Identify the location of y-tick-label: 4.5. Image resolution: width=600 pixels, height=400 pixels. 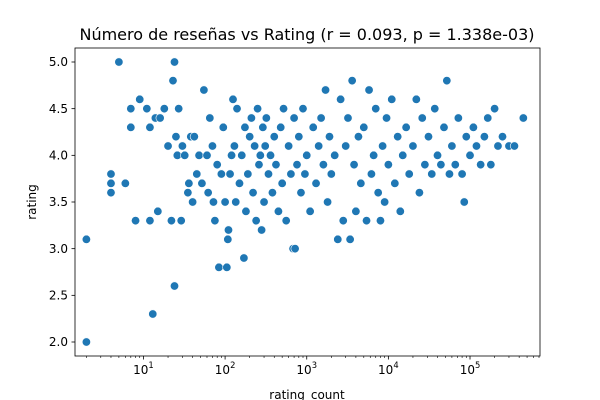
(58, 109).